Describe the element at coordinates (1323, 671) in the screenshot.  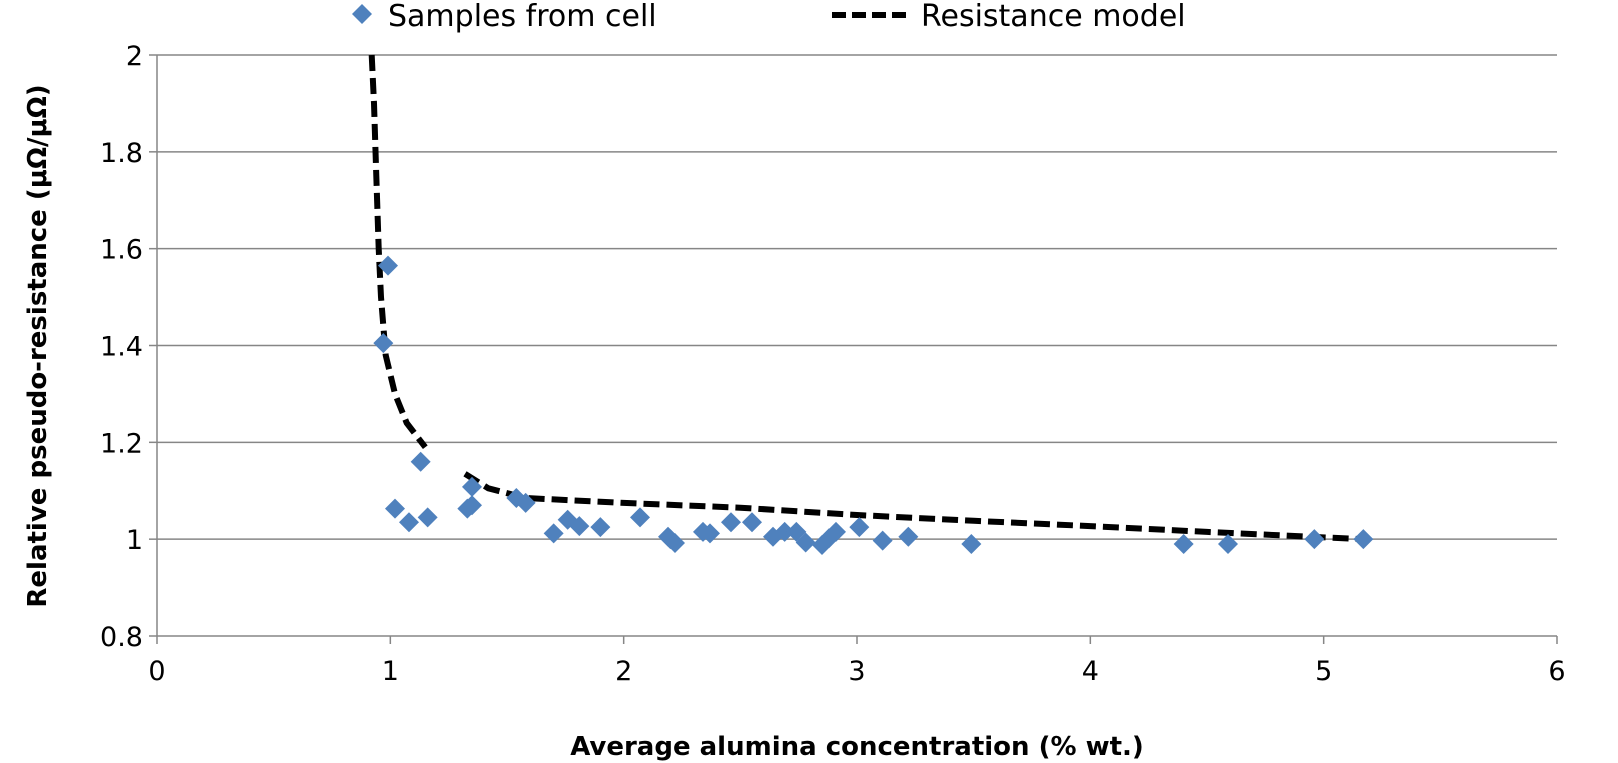
I see `x-tick-label: 5` at that location.